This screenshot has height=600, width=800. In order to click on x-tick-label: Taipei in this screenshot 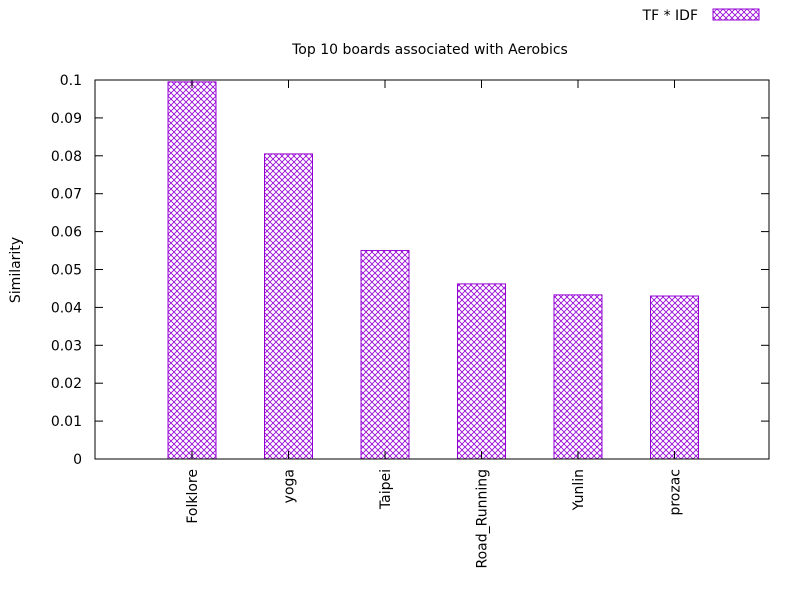, I will do `click(386, 489)`.